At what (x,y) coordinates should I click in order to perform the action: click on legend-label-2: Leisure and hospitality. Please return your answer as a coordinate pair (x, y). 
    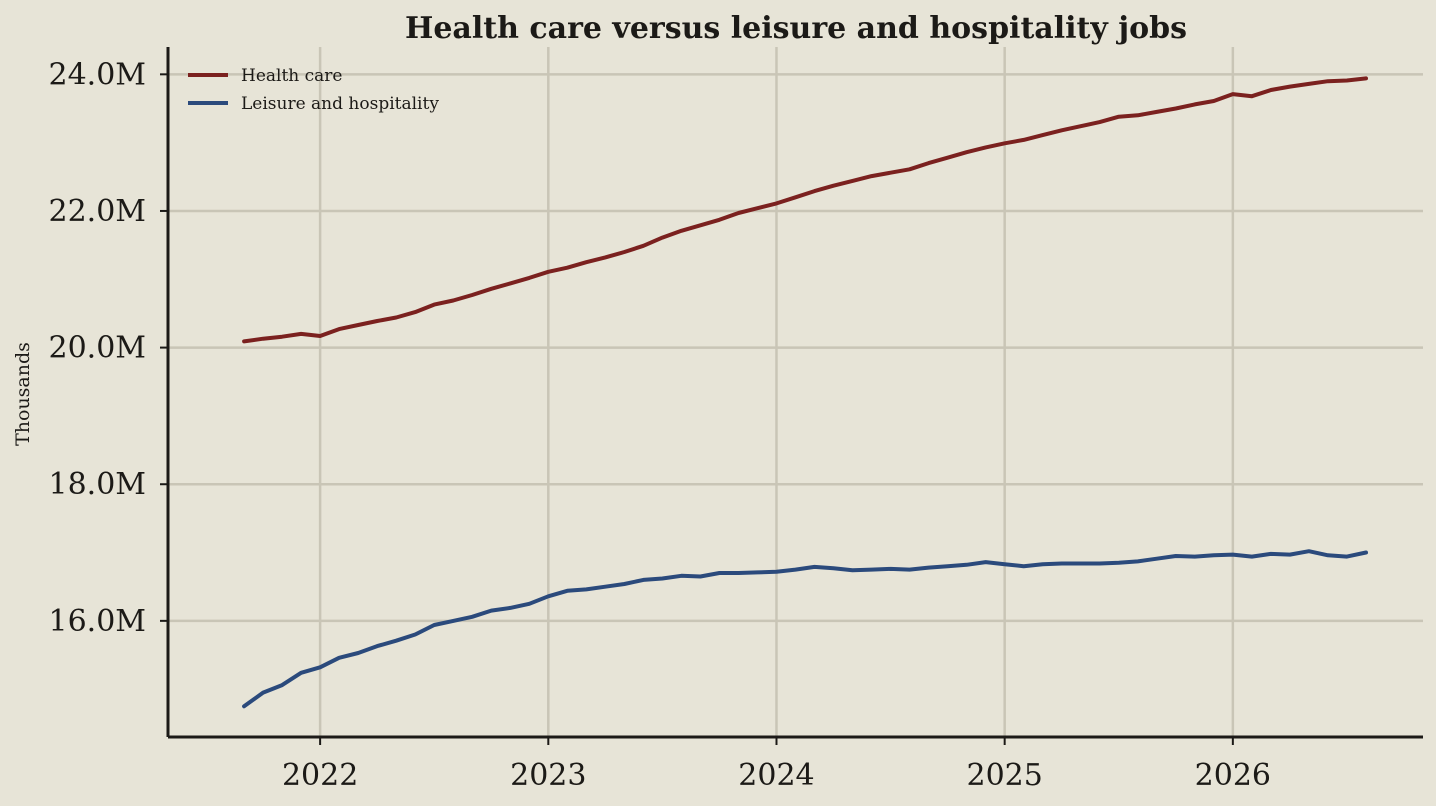
    Looking at the image, I should click on (340, 104).